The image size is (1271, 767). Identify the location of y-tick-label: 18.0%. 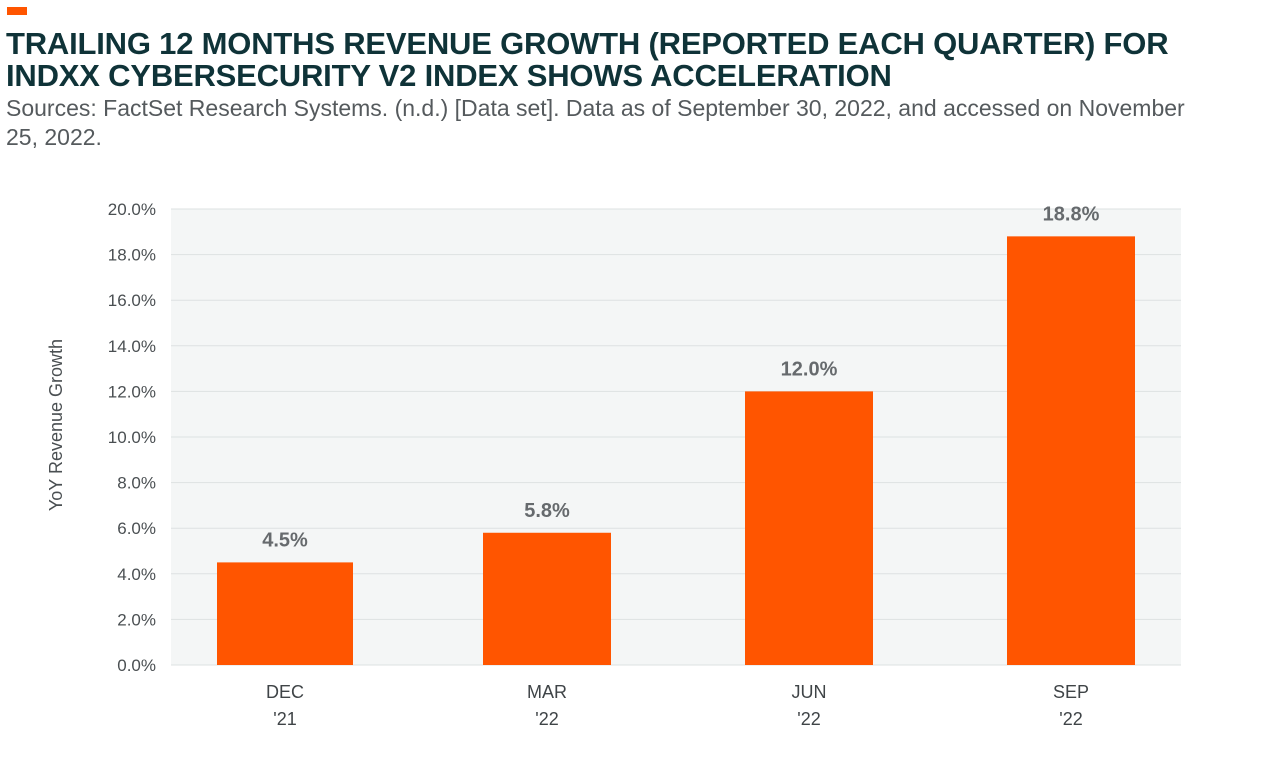
(132, 255).